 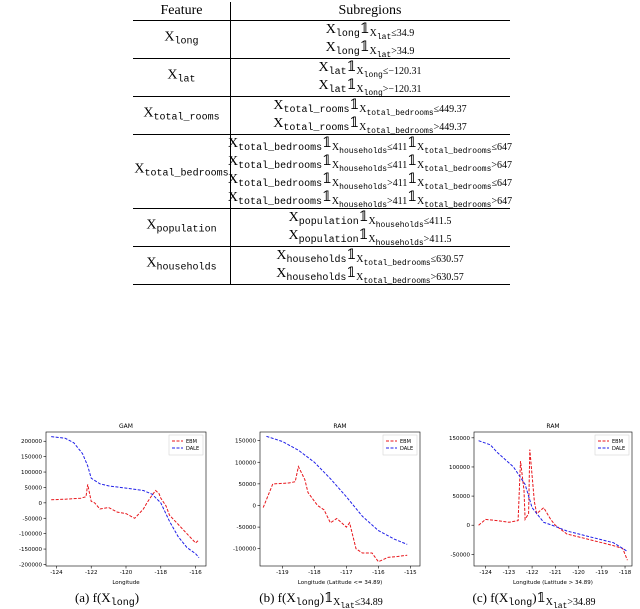 What do you see at coordinates (181, 266) in the screenshot?
I see `feature-cell: Xhouseholds` at bounding box center [181, 266].